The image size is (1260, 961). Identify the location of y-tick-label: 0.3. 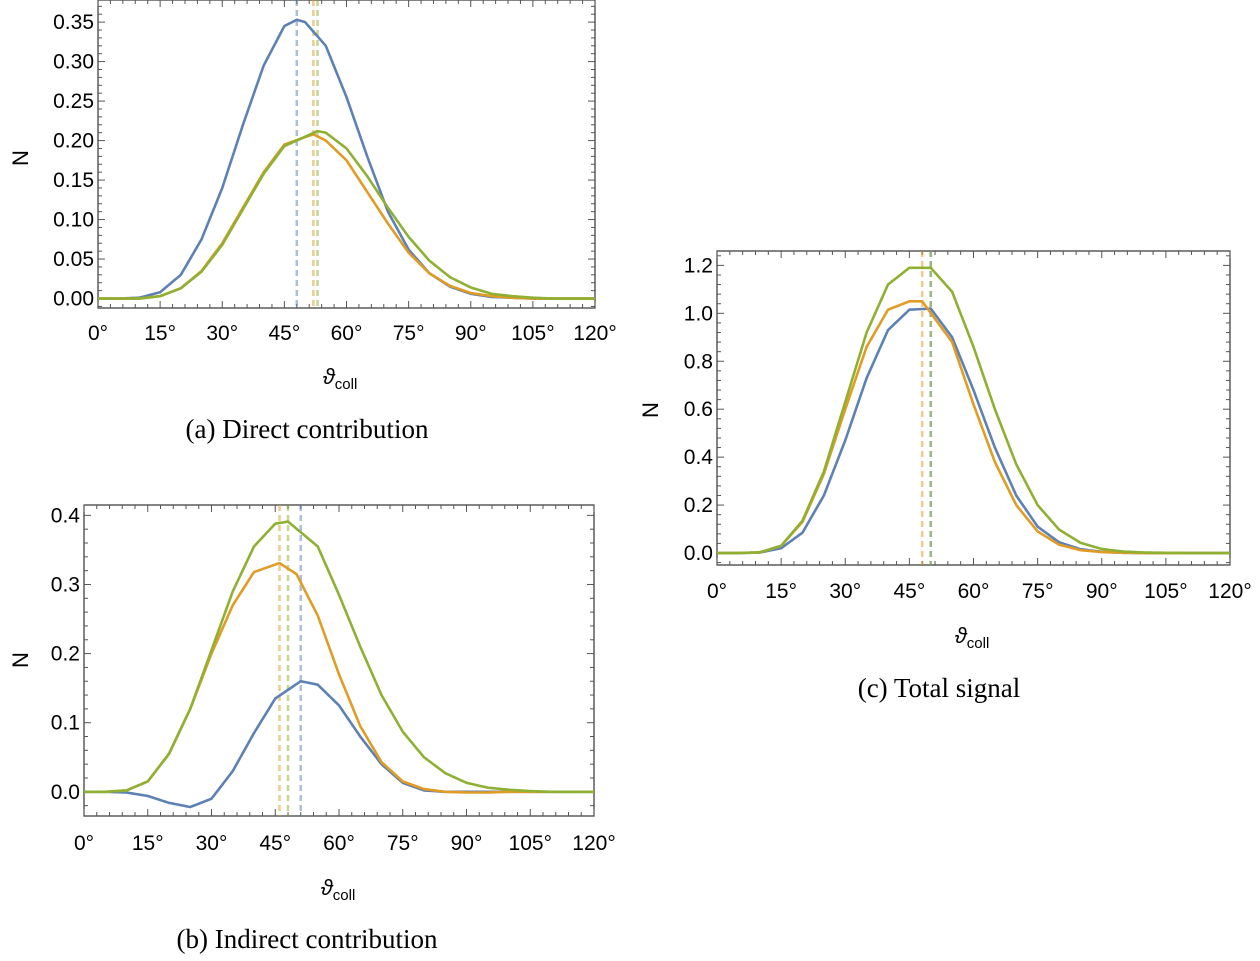
(65, 584).